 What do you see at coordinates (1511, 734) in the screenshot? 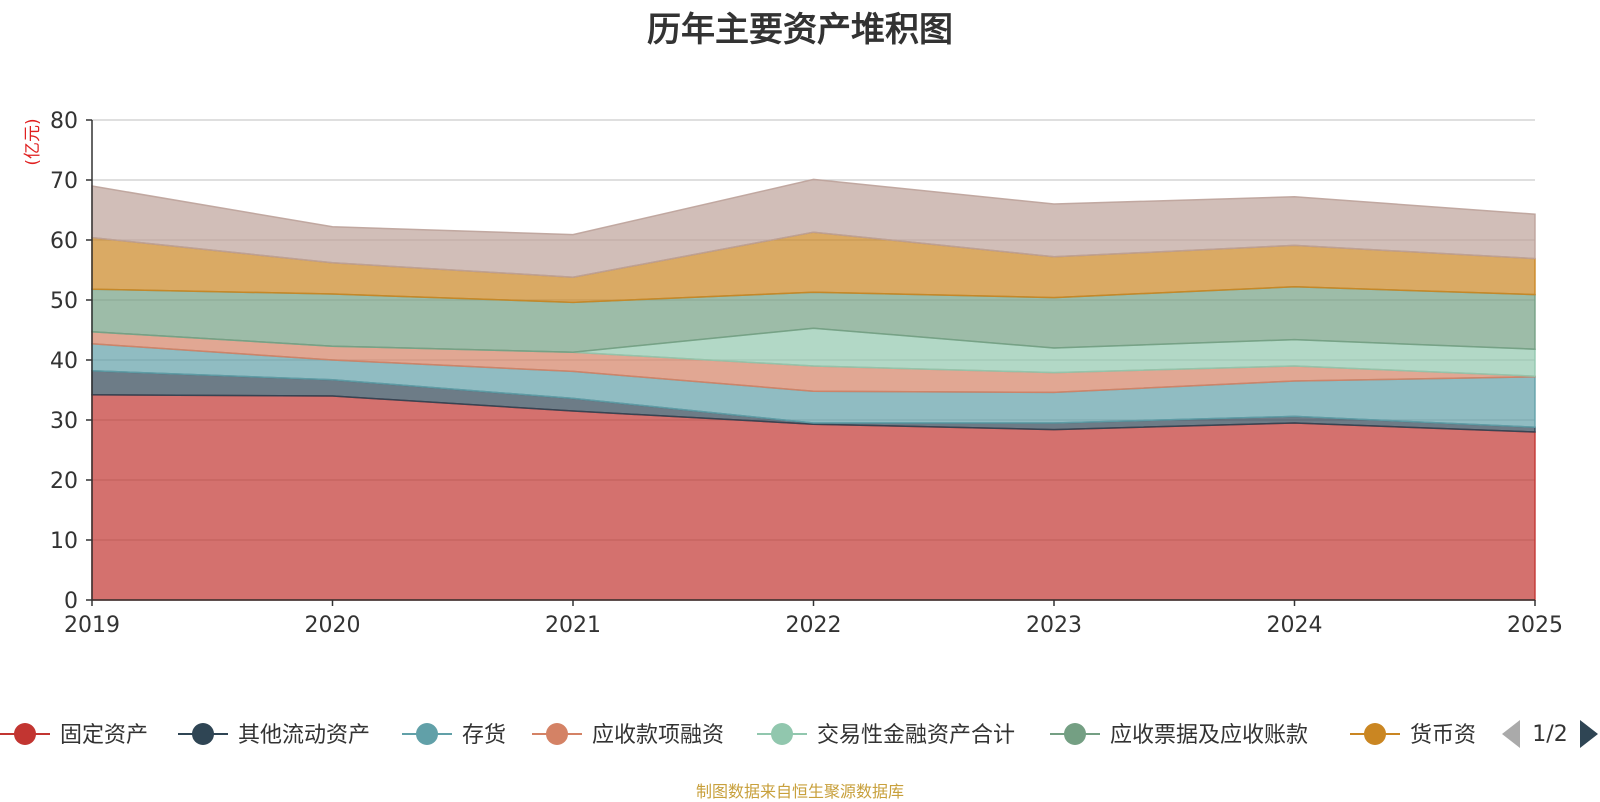
I see `legend-prev-arrow` at bounding box center [1511, 734].